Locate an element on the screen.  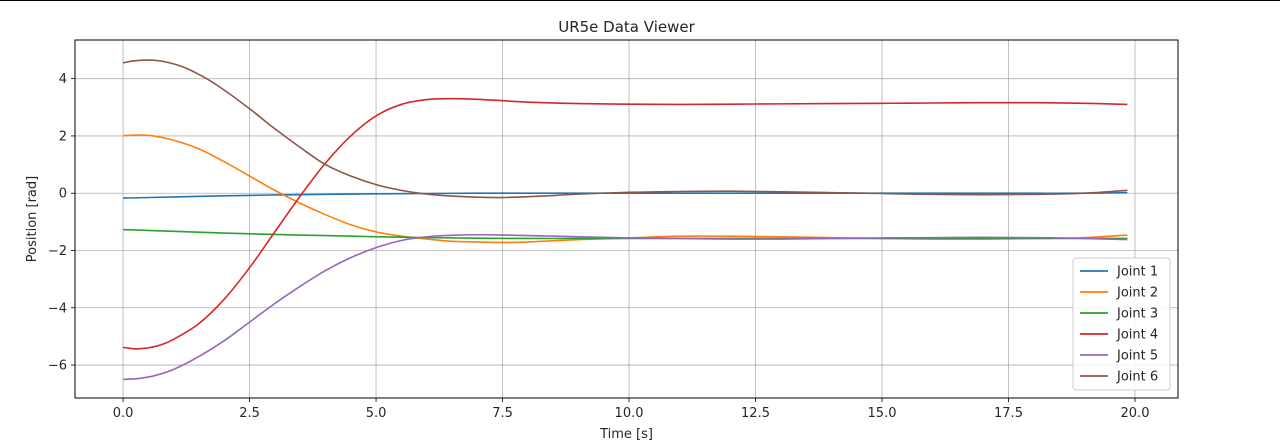
top-border is located at coordinates (640, 0).